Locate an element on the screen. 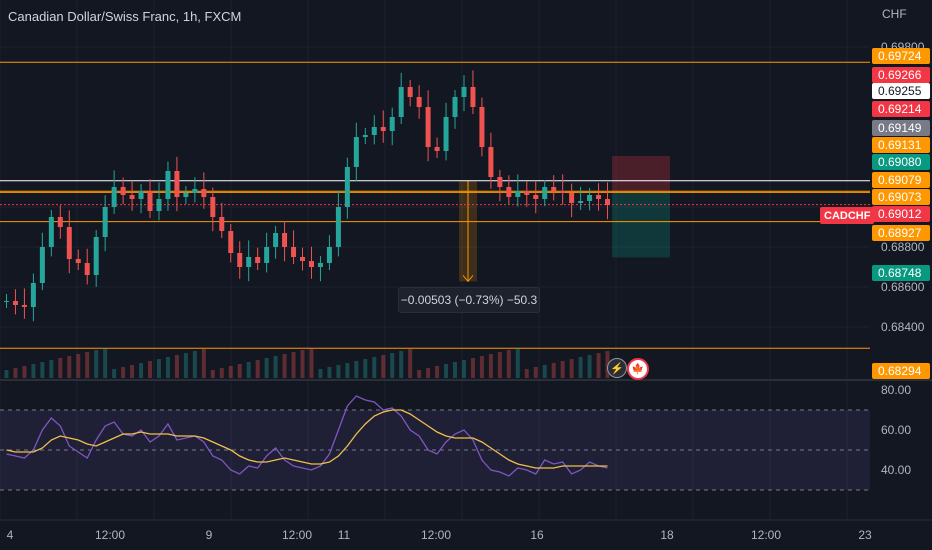 Image resolution: width=932 pixels, height=550 pixels. canada-flag-icon: 🍁 is located at coordinates (638, 369).